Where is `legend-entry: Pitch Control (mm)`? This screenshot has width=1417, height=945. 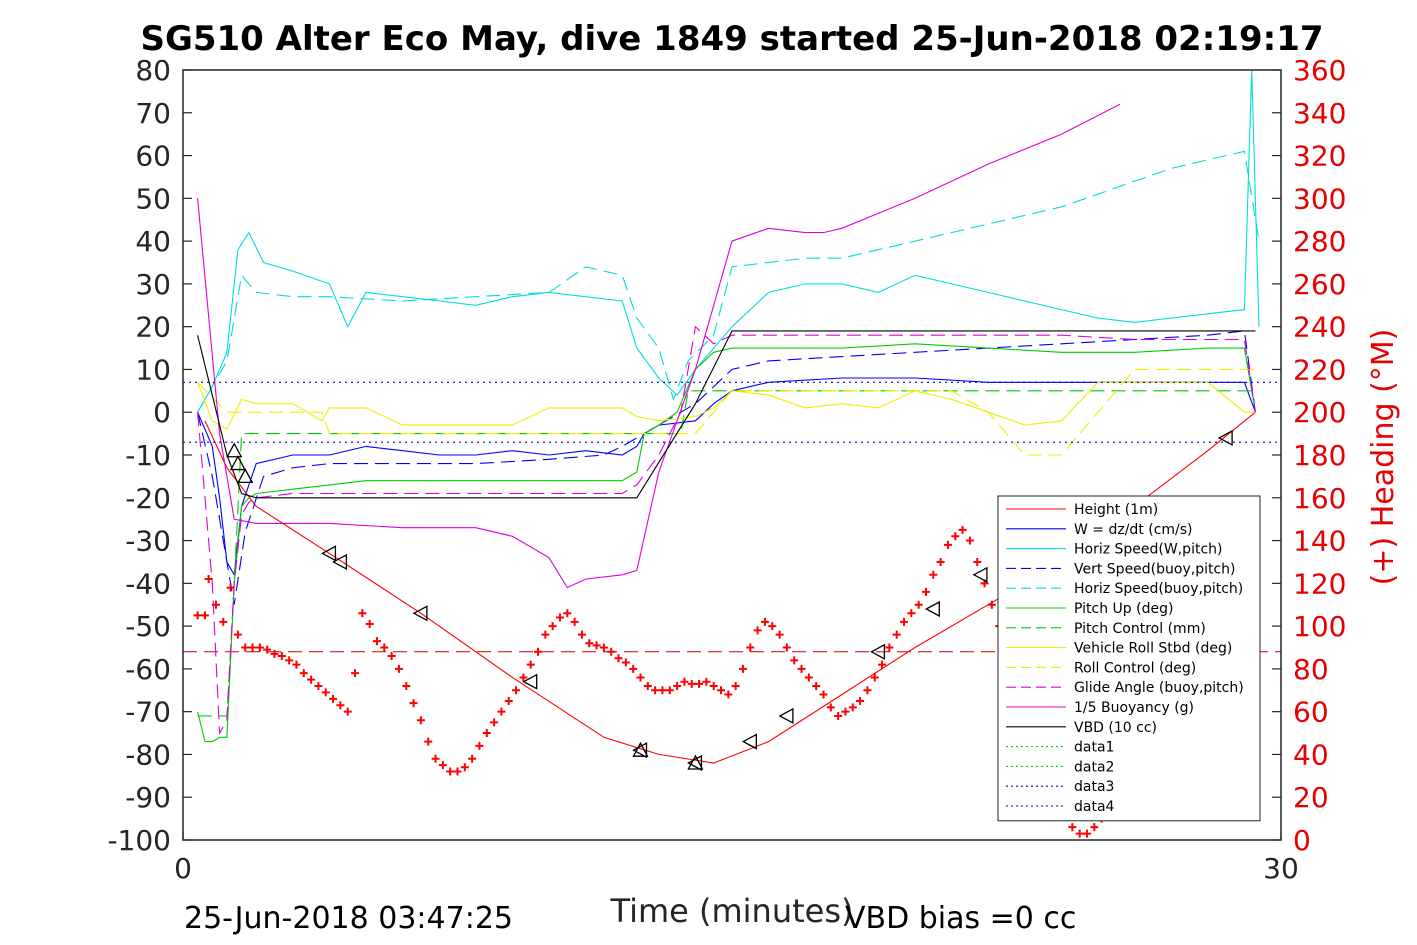
legend-entry: Pitch Control (mm) is located at coordinates (1140, 629).